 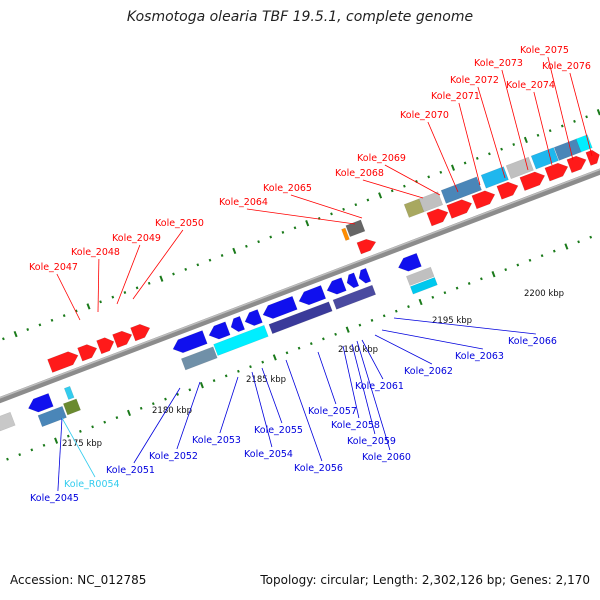 I want to click on forward-gene-label: Kole_2064, so click(x=243, y=202).